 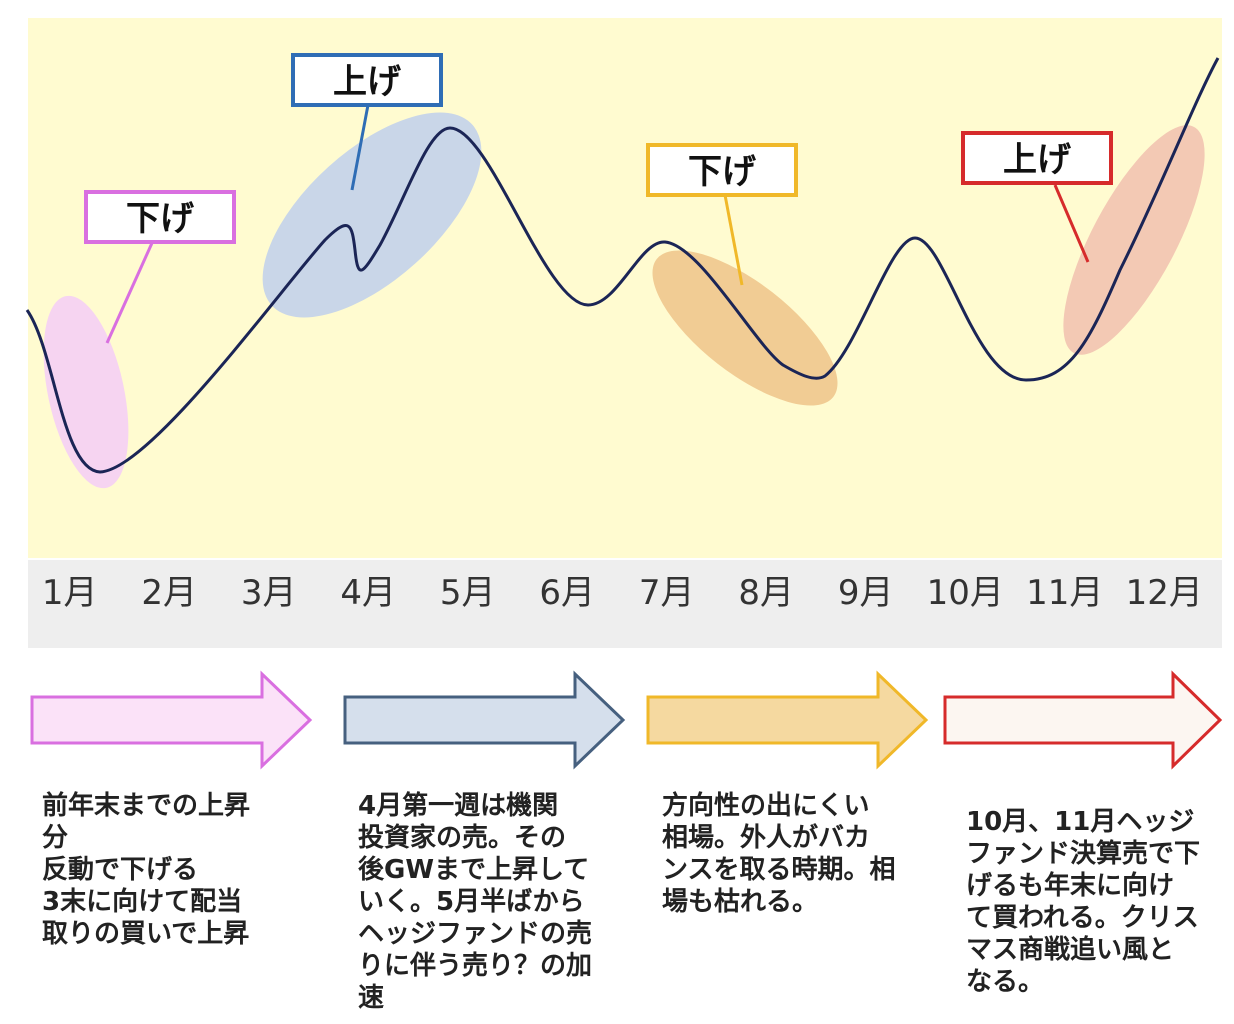 I want to click on month-band, so click(x=625, y=604).